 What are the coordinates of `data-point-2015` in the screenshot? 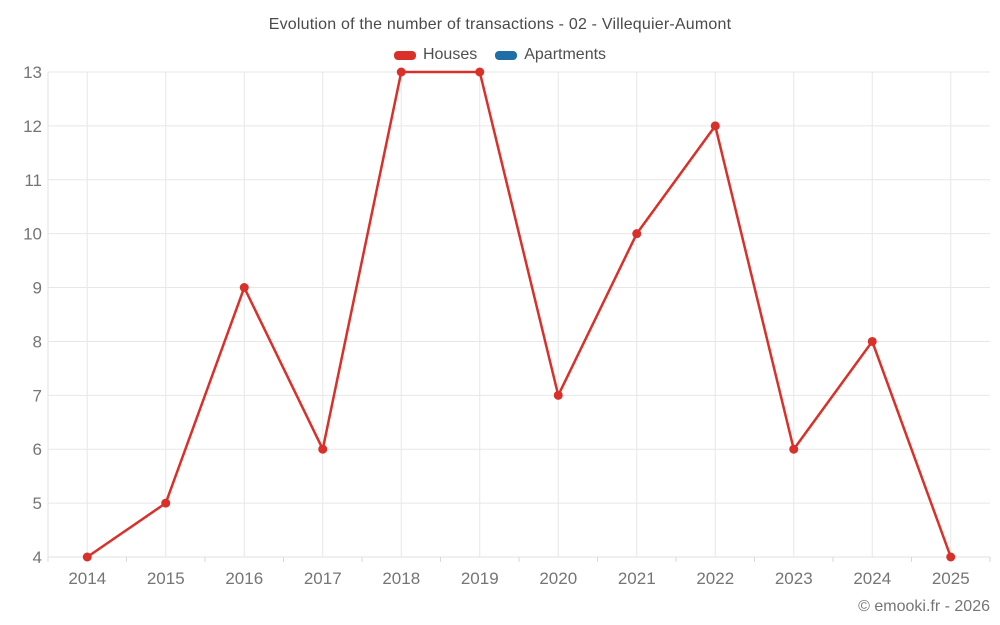 It's located at (166, 503).